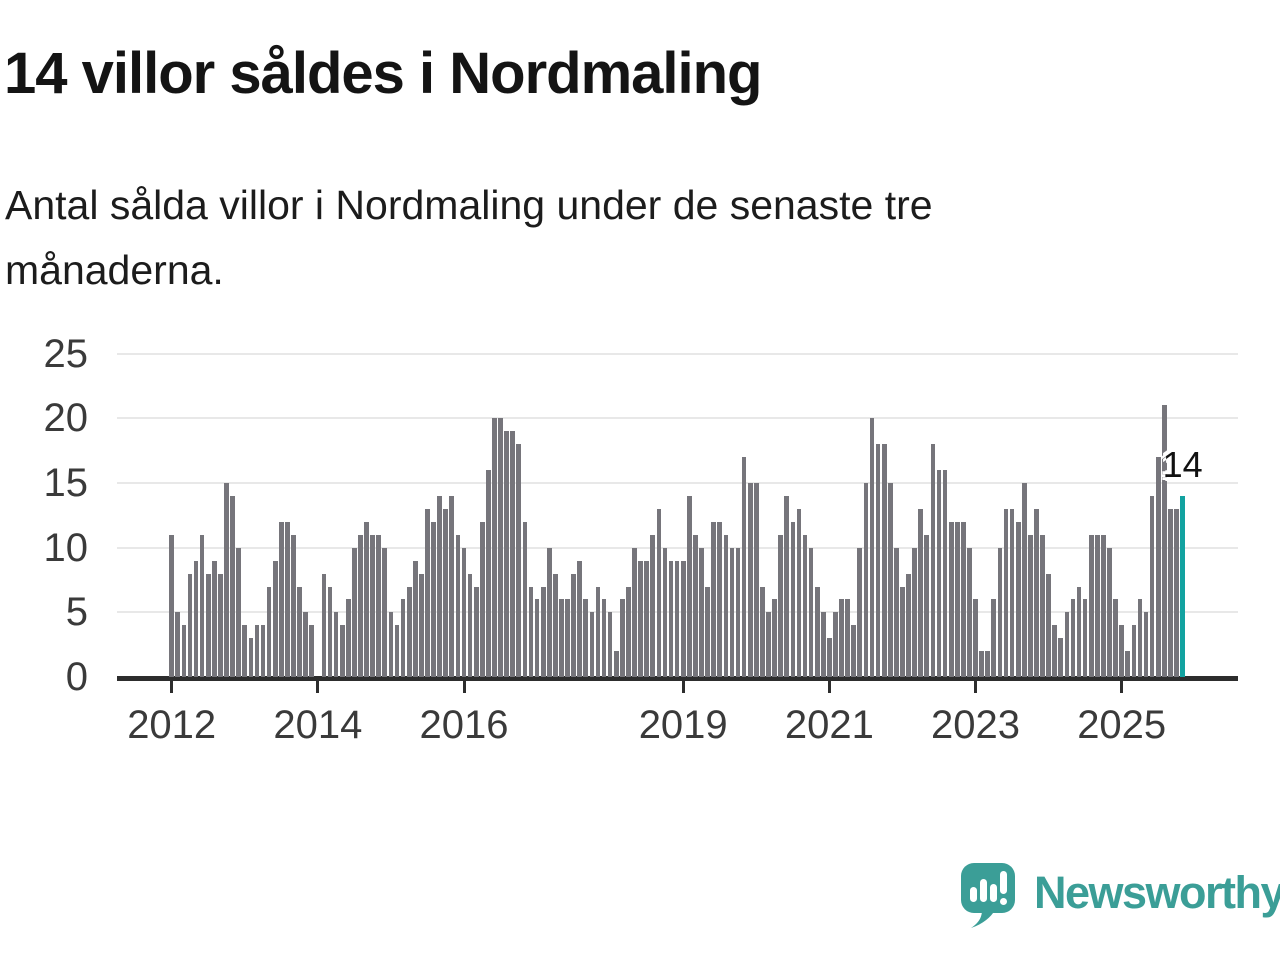 Image resolution: width=1280 pixels, height=960 pixels. I want to click on x-axis-label: 2019, so click(683, 725).